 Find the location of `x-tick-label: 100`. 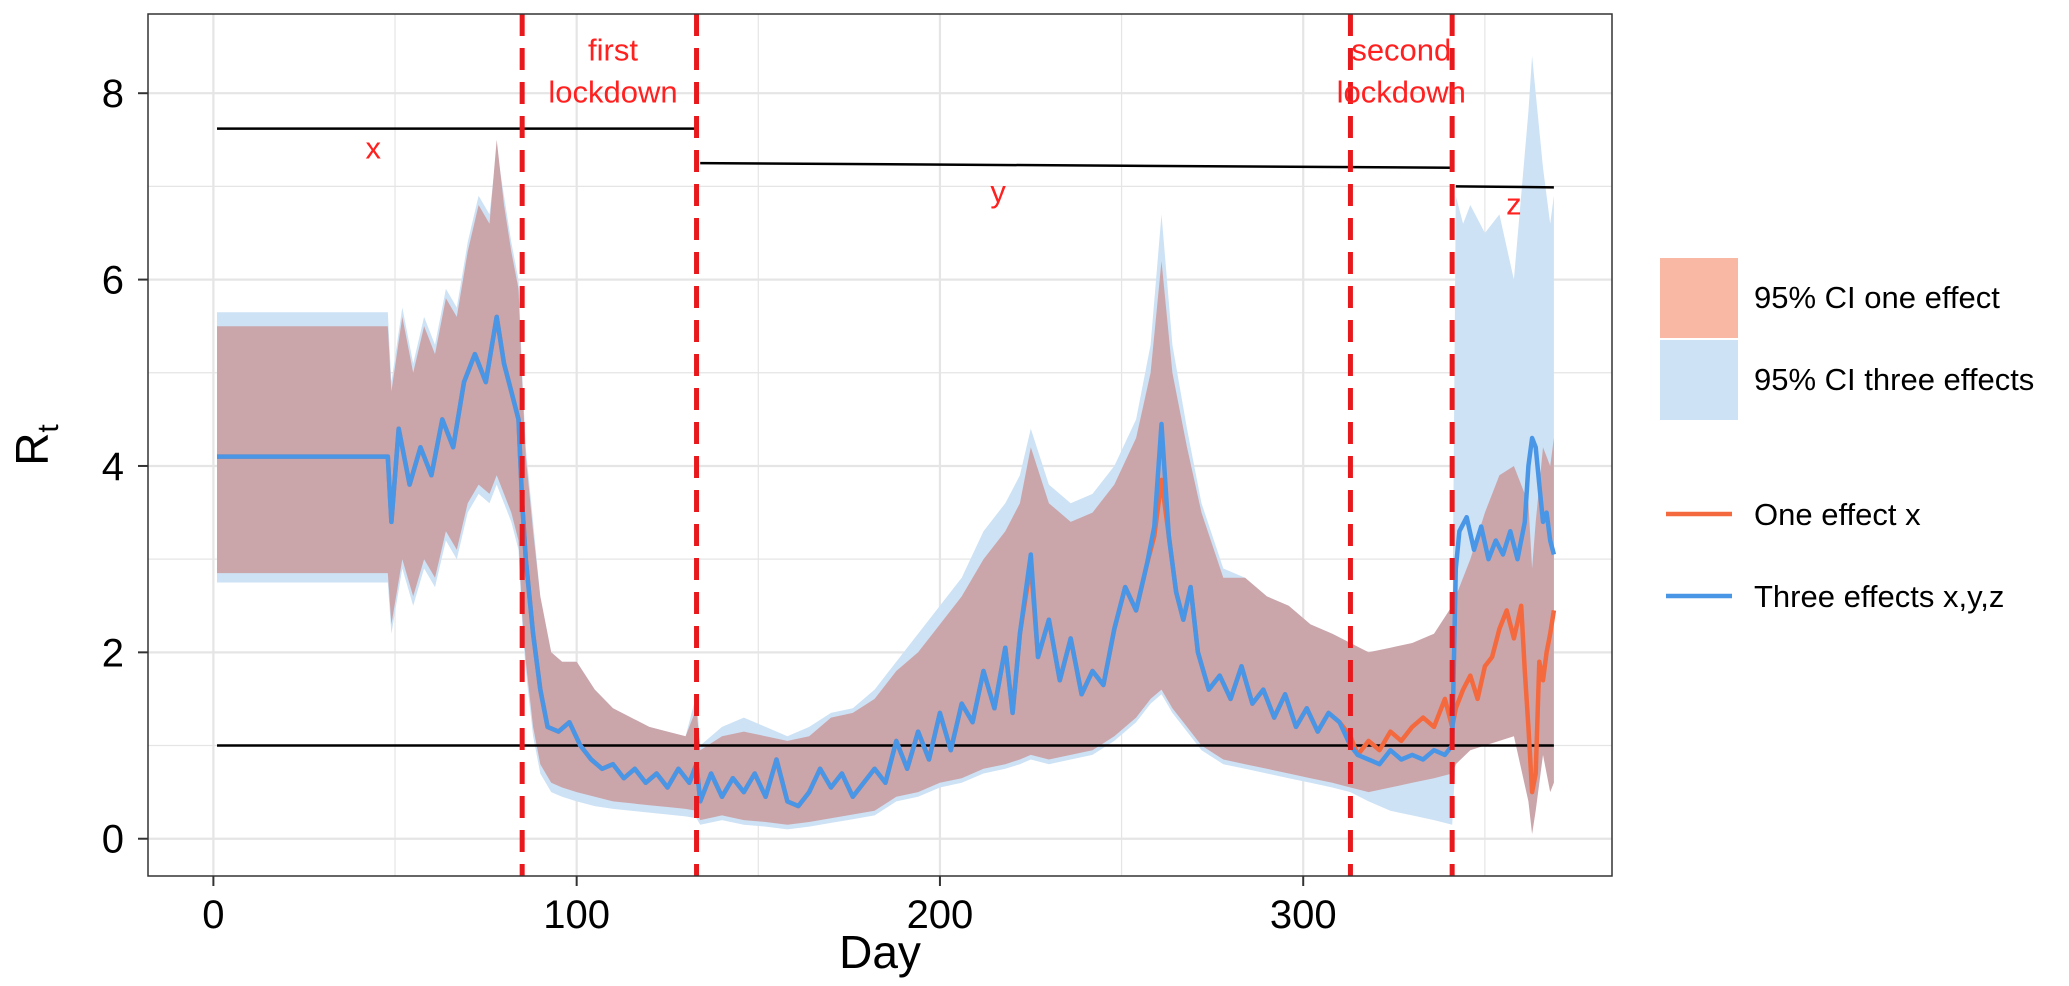

x-tick-label: 100 is located at coordinates (576, 915).